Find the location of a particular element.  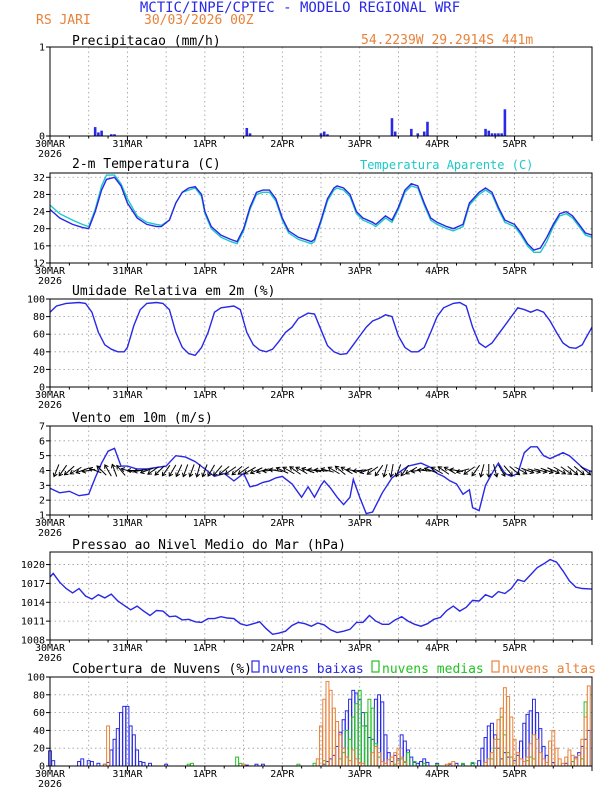

pressure-ytick-label: 1014 is located at coordinates (33, 603).